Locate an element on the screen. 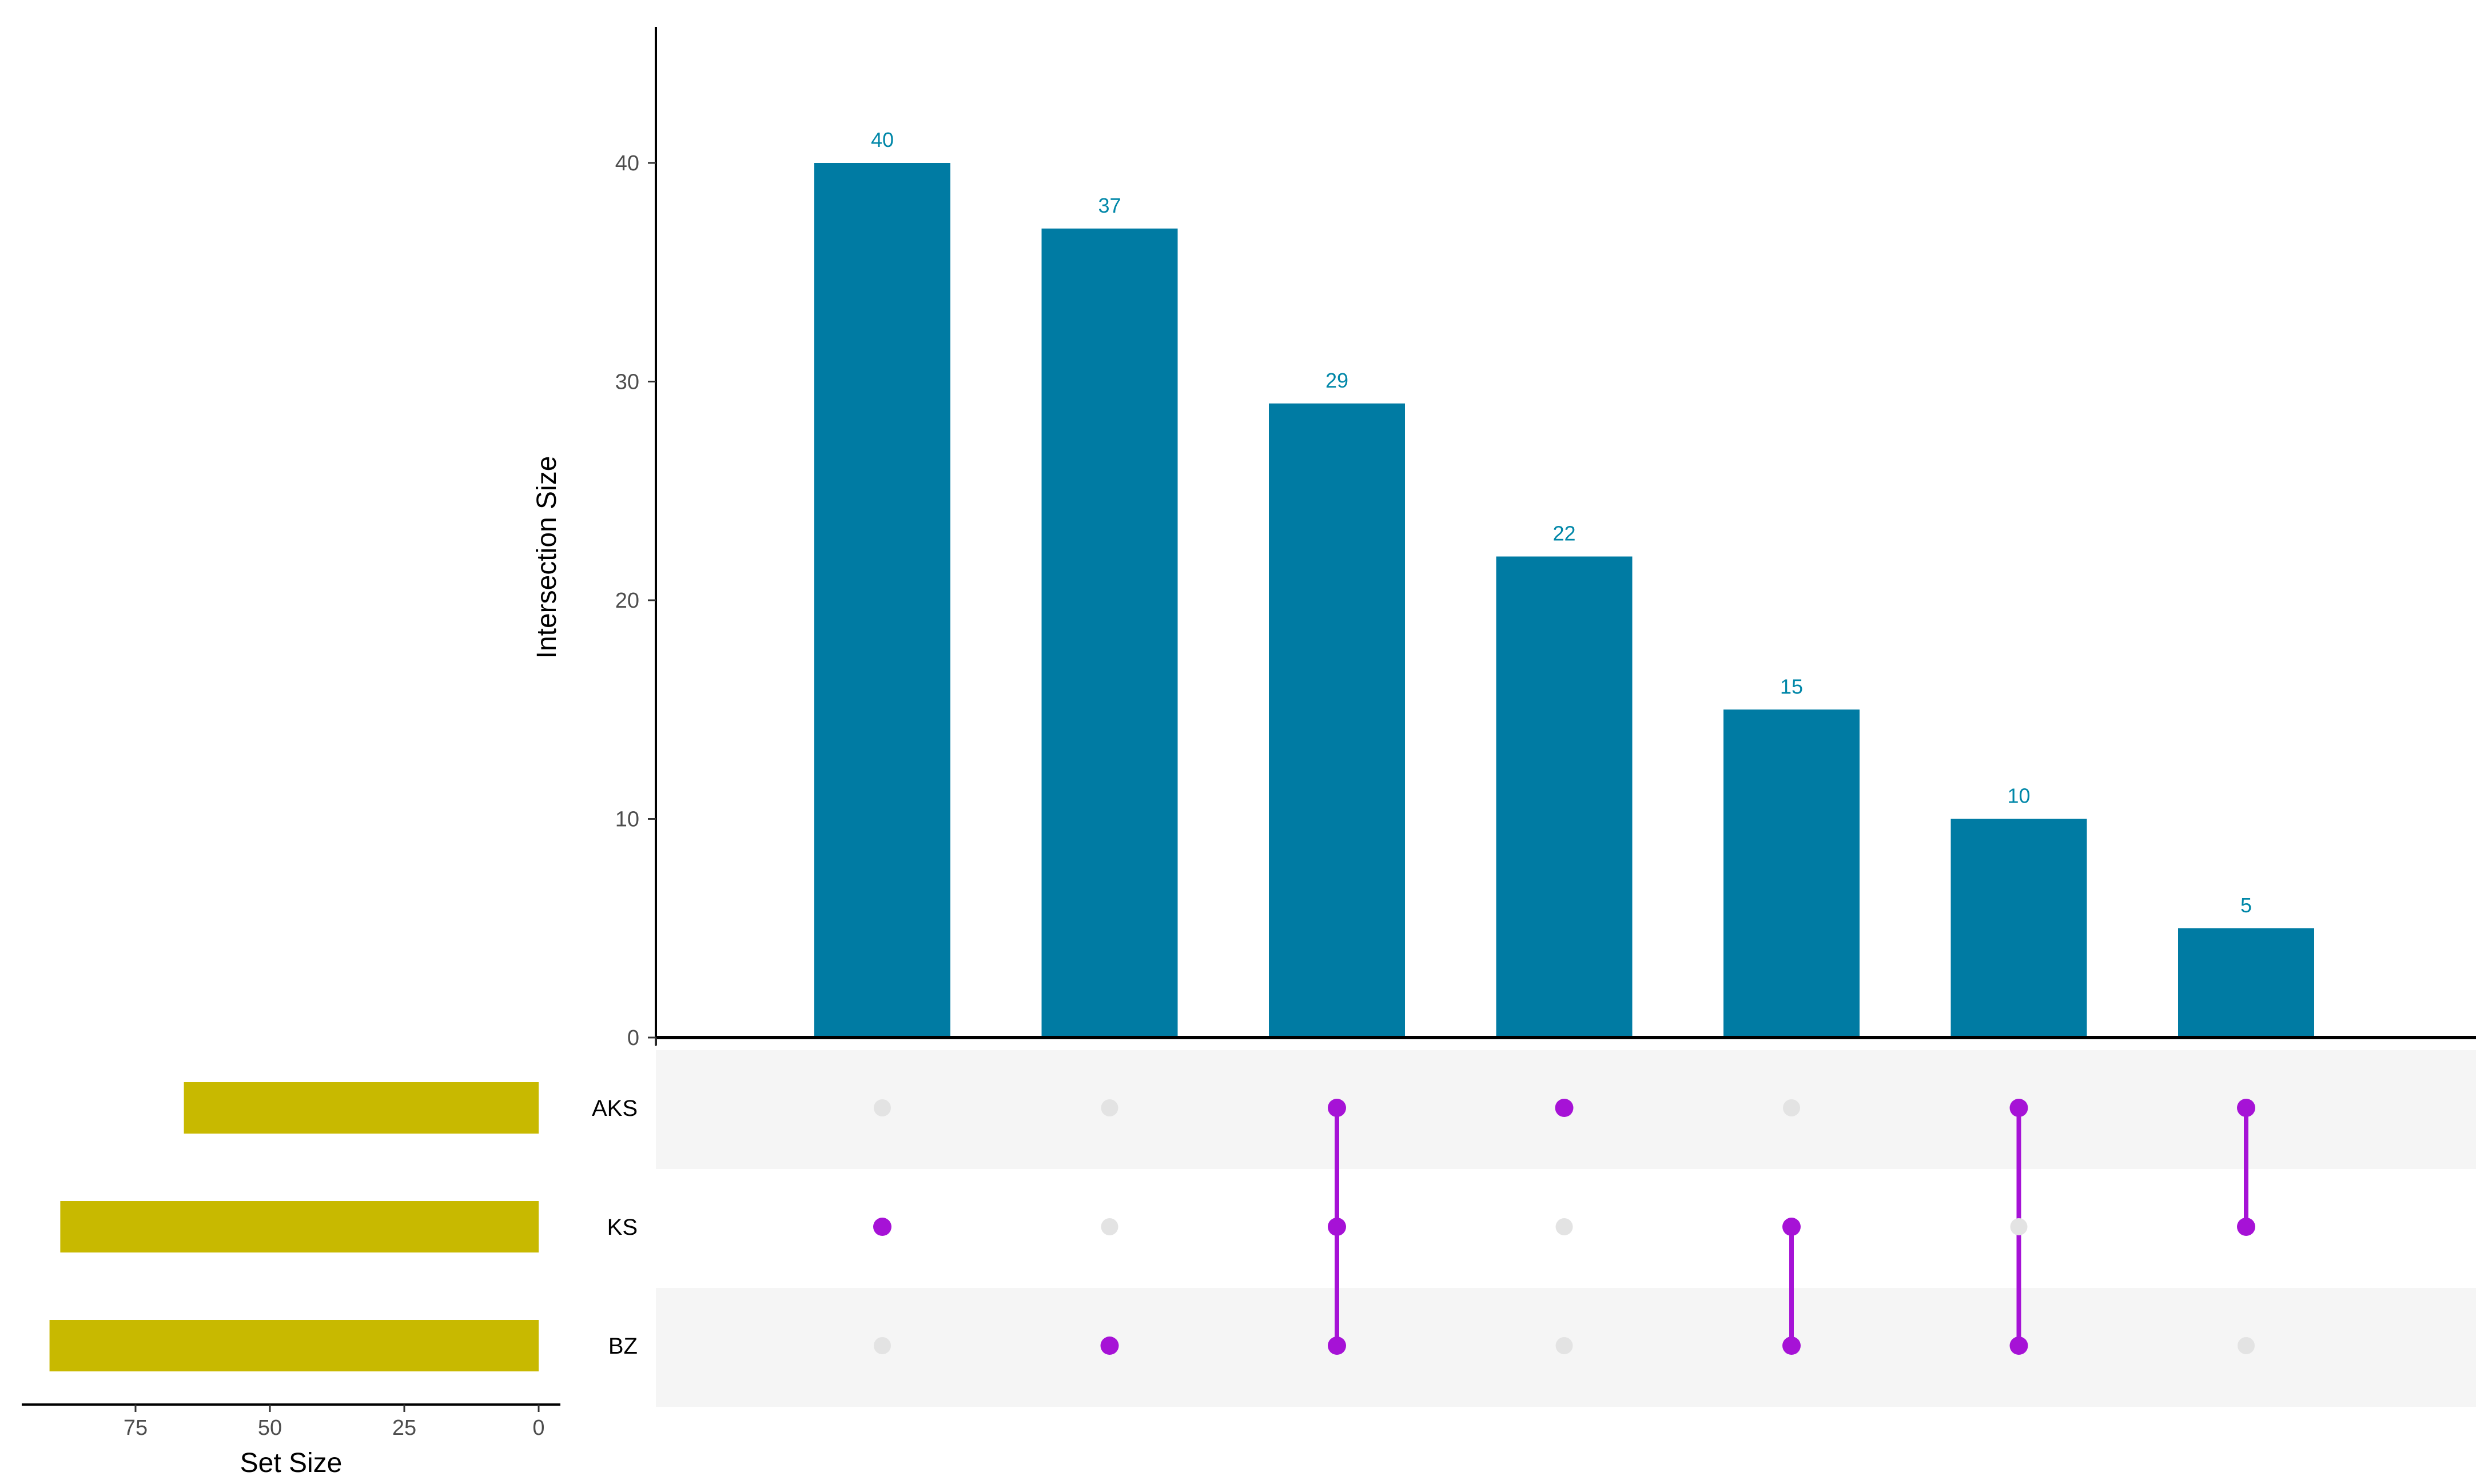 Image resolution: width=2488 pixels, height=1484 pixels. set-size-tick-label: 25 is located at coordinates (404, 1428).